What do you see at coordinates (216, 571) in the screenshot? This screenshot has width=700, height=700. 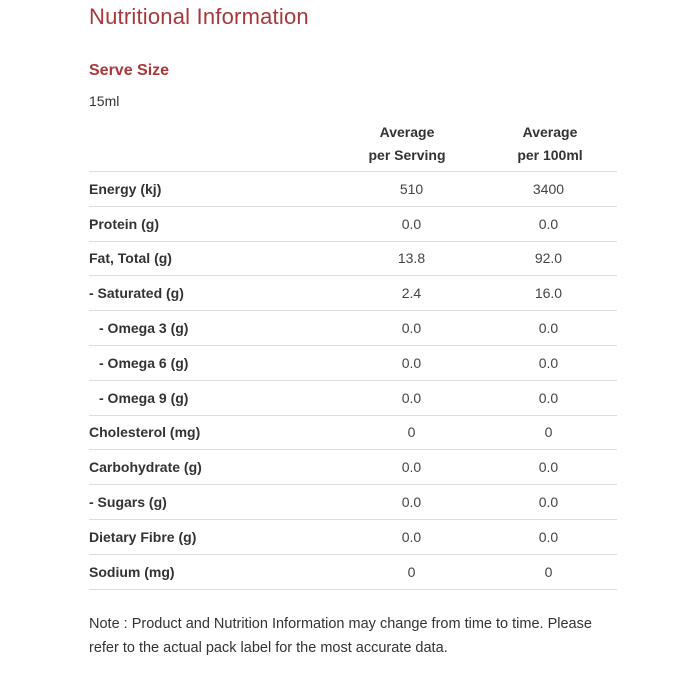 I see `nutrient-label: Sodium (mg)` at bounding box center [216, 571].